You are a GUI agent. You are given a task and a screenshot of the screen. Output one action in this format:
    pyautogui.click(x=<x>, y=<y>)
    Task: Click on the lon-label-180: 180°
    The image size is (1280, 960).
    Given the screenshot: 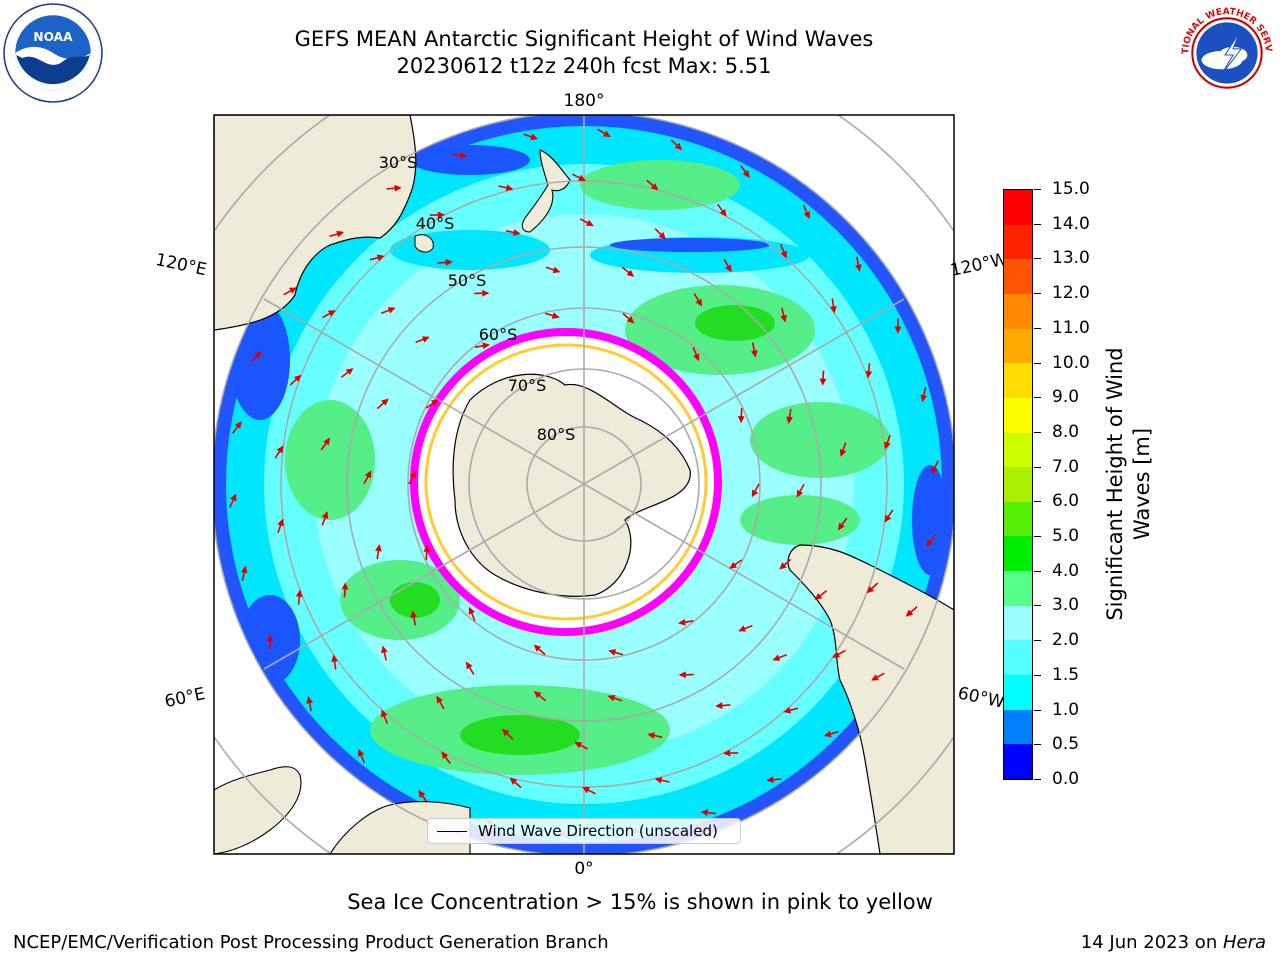 What is the action you would take?
    pyautogui.click(x=584, y=101)
    